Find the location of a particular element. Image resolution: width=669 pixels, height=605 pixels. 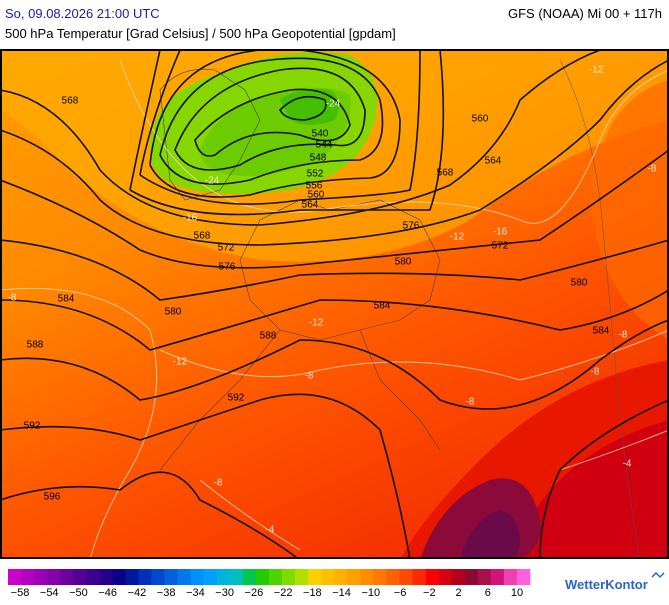

colorbar-label: −22 is located at coordinates (283, 593).